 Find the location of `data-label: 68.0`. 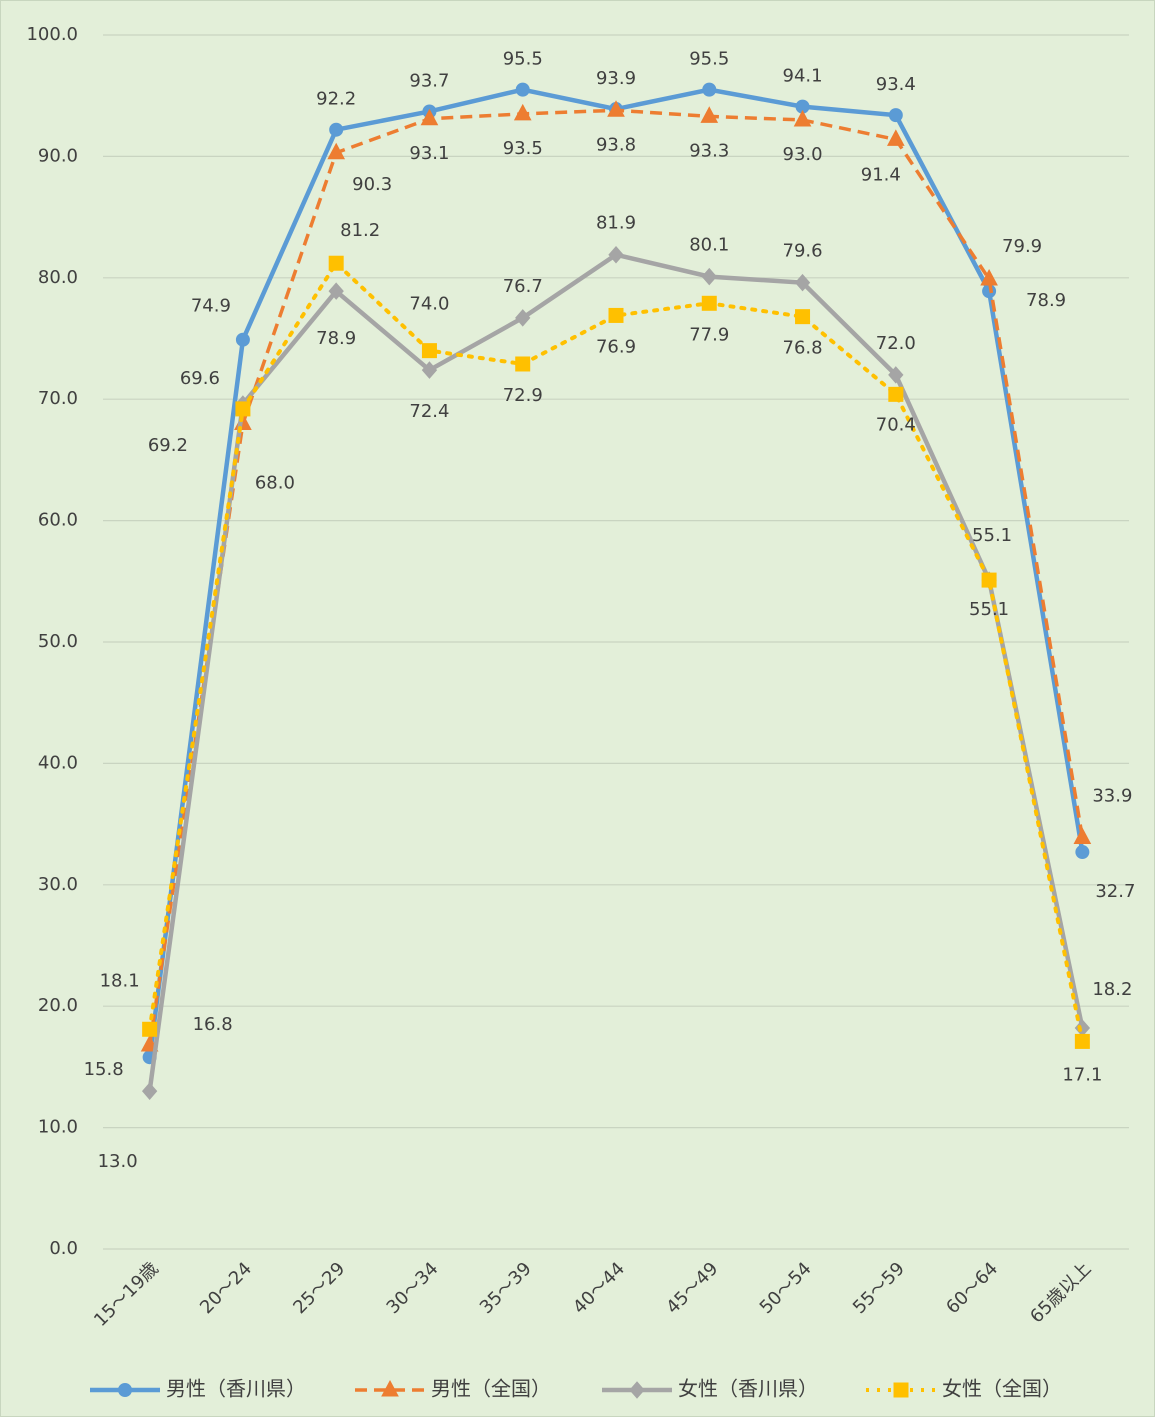

data-label: 68.0 is located at coordinates (275, 482).